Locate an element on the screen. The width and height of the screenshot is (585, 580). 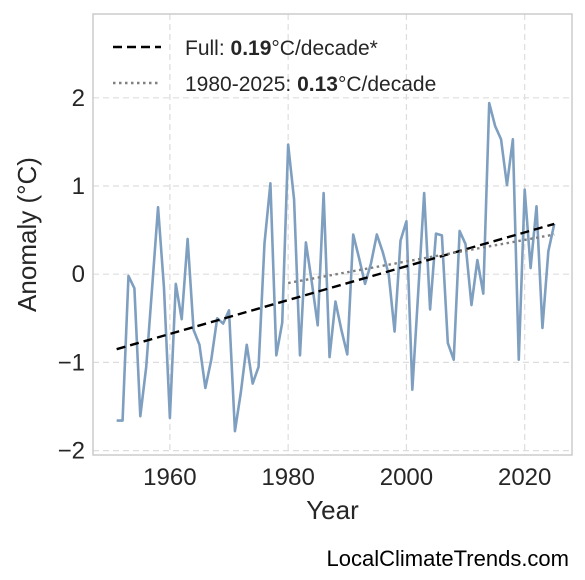
y-tick-label-1: 1 is located at coordinates (78, 186).